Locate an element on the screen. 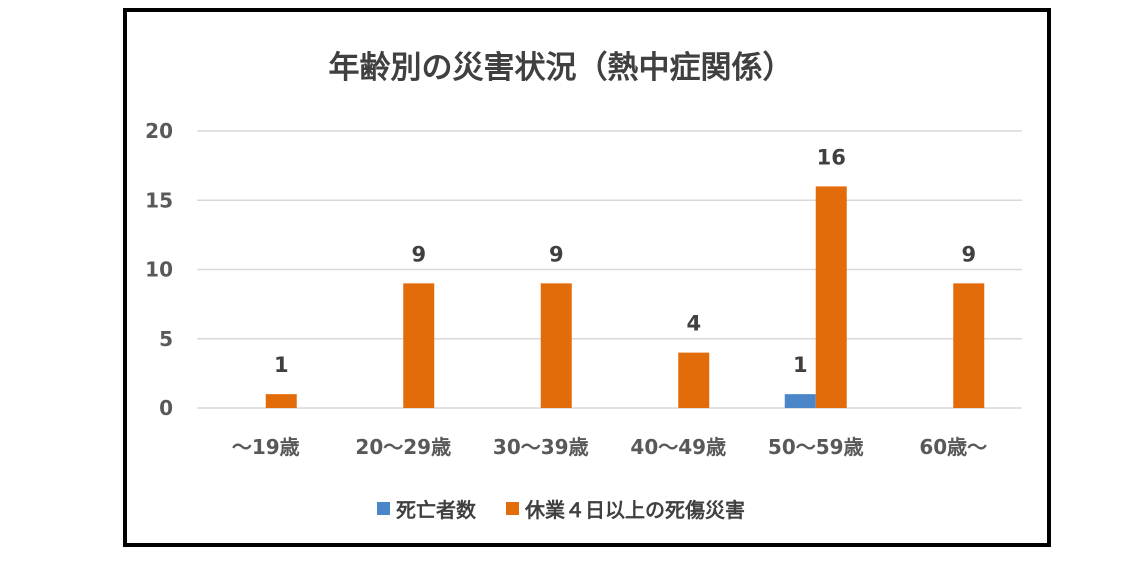 This screenshot has width=1122, height=562. legend-label-injuries: 休業４日以上の死傷災害 is located at coordinates (635, 510).